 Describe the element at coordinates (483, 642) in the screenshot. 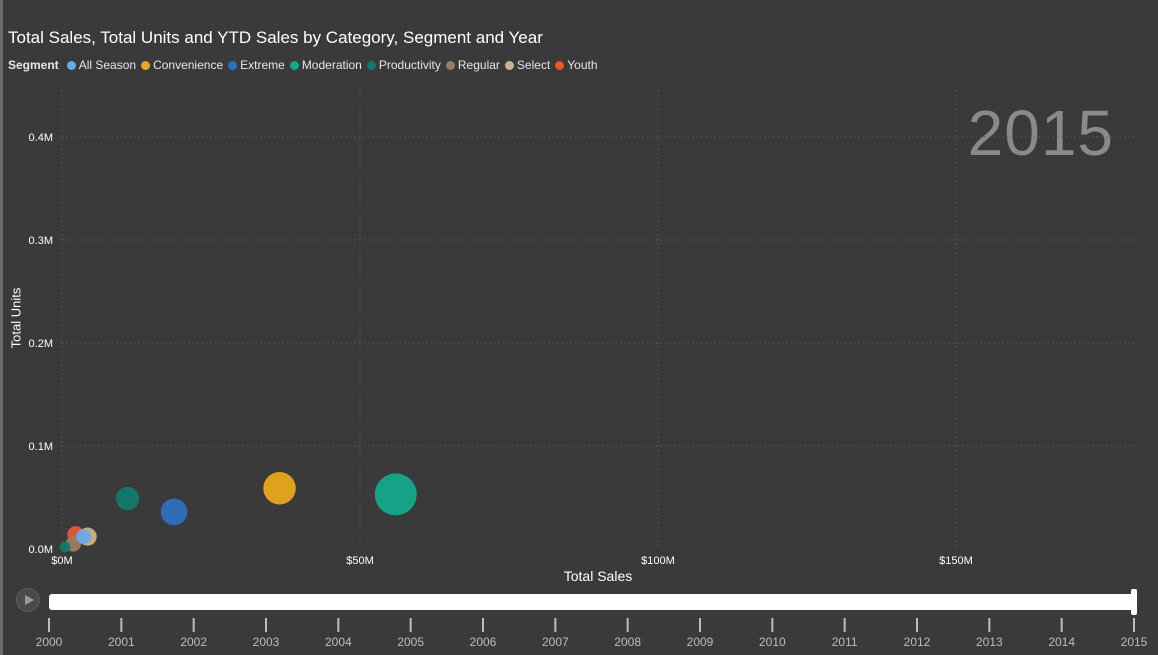

I see `timeline-year-label: 2006` at that location.